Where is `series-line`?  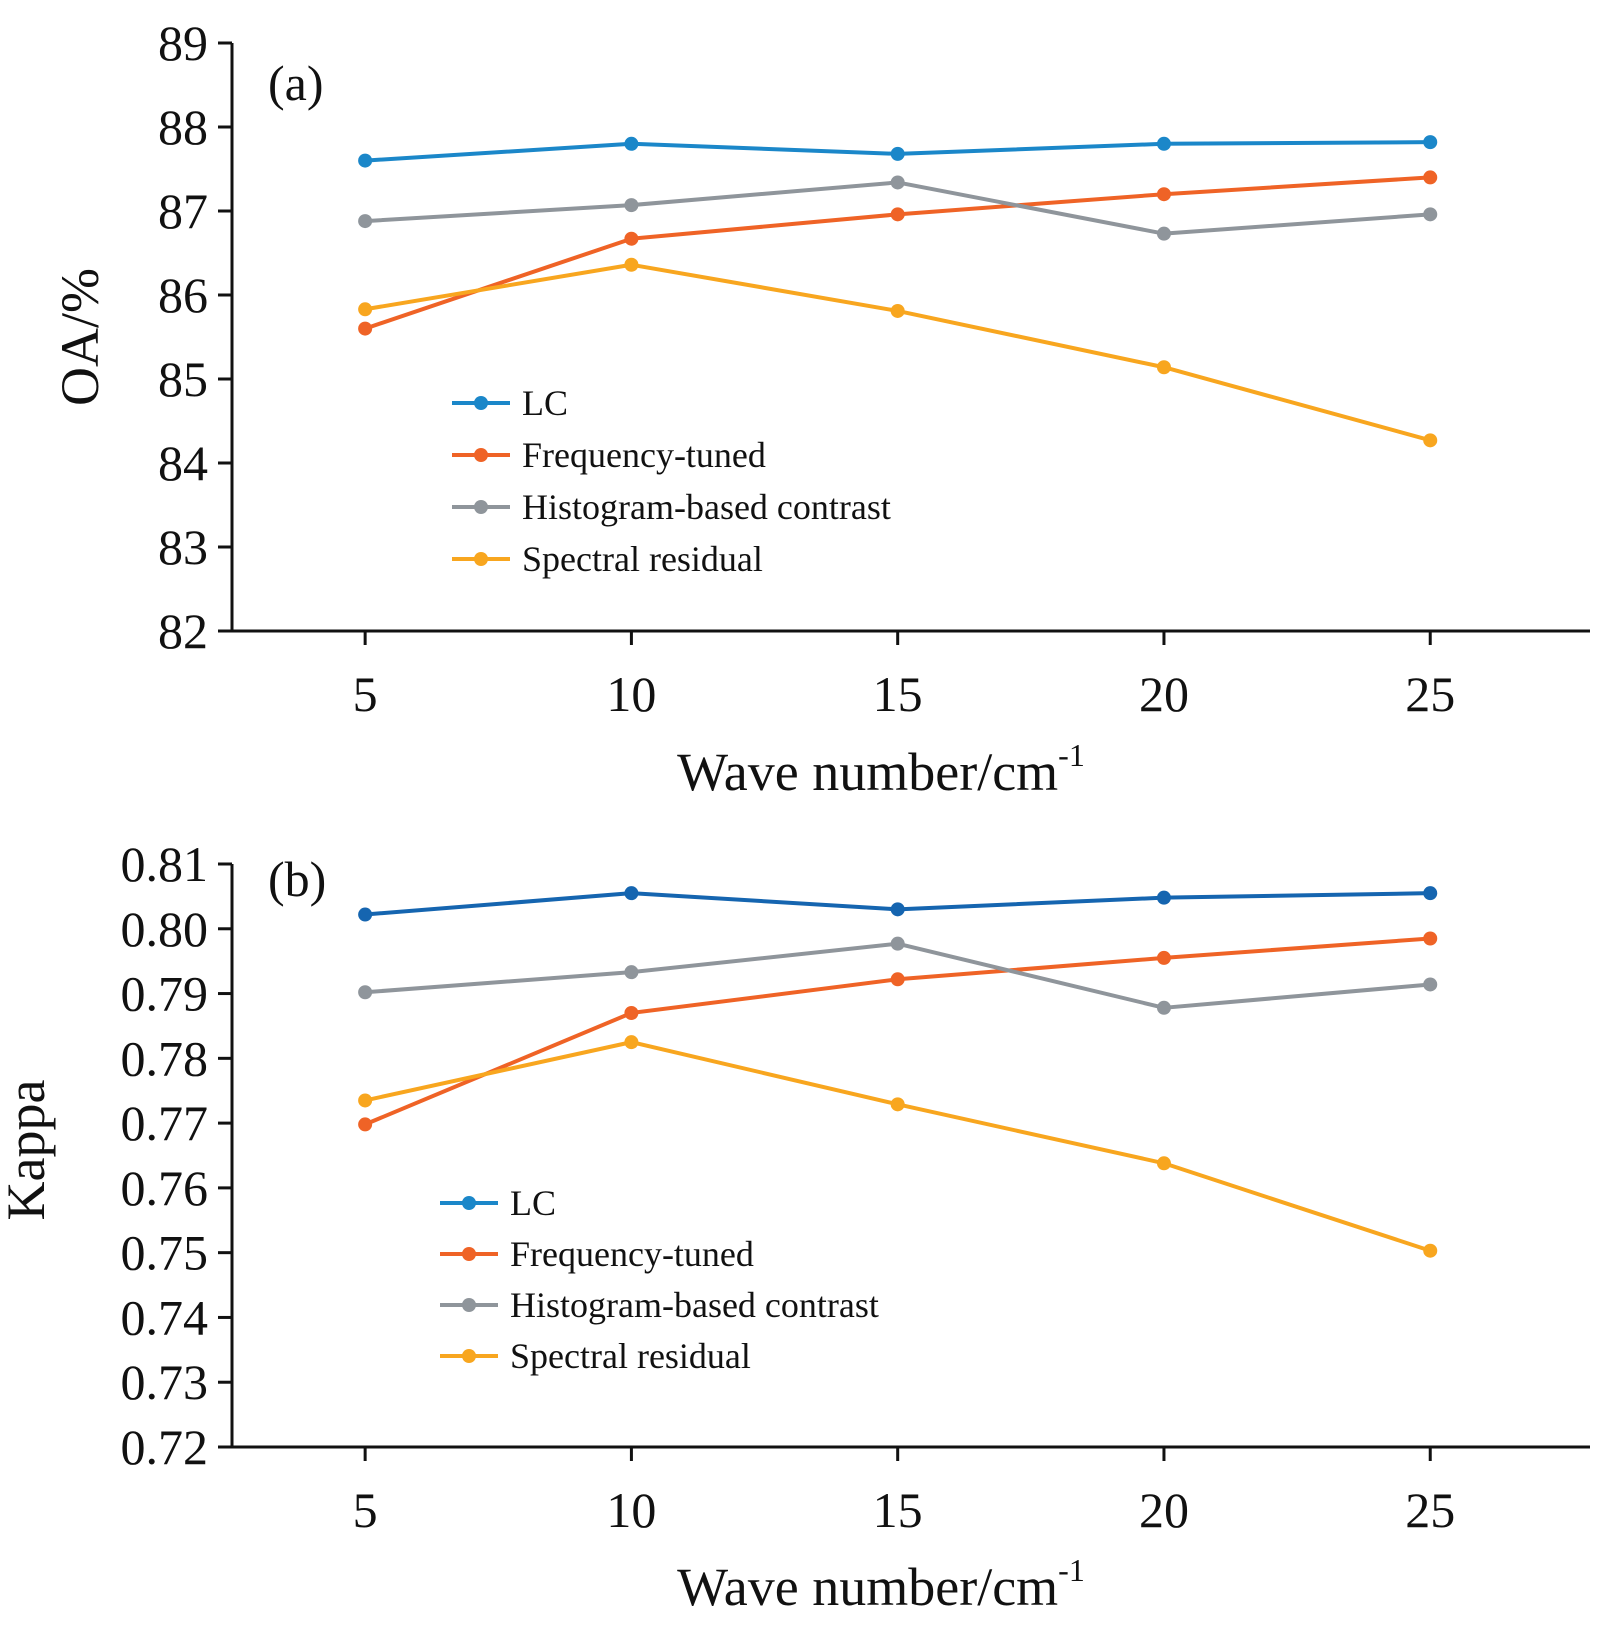 series-line is located at coordinates (897, 1031).